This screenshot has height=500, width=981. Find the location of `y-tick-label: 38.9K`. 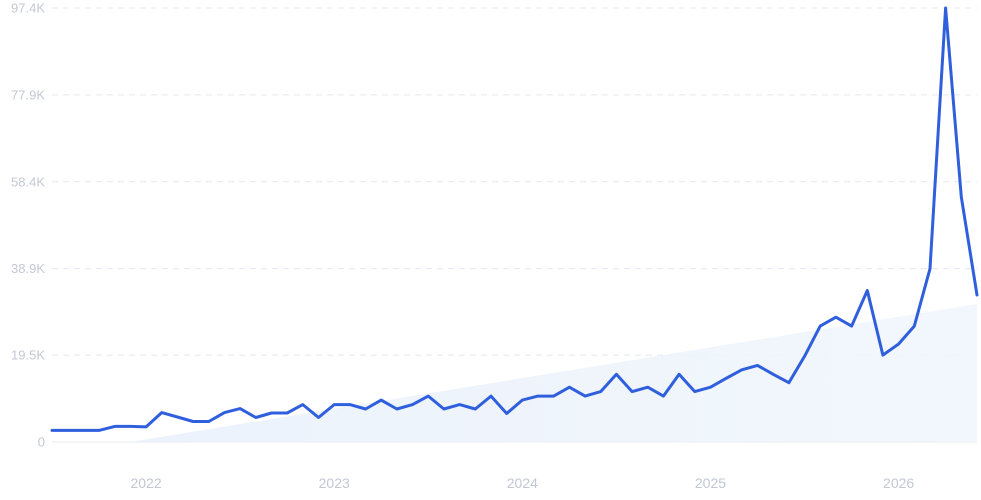

y-tick-label: 38.9K is located at coordinates (28, 268).